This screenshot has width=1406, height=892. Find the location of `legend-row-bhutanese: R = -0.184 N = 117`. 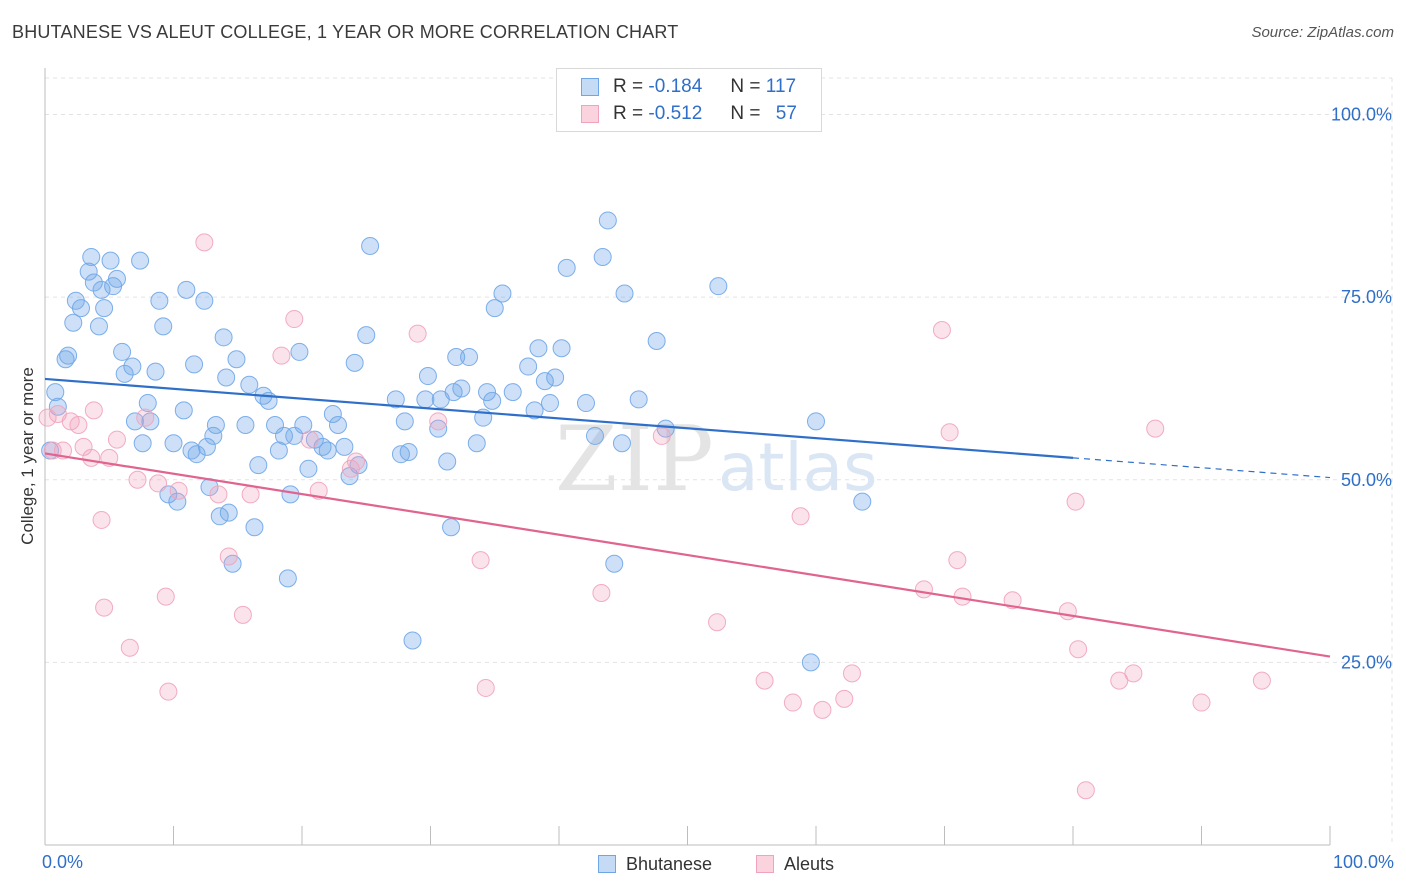

legend-row-bhutanese: R = -0.184 N = 117 is located at coordinates (688, 87).